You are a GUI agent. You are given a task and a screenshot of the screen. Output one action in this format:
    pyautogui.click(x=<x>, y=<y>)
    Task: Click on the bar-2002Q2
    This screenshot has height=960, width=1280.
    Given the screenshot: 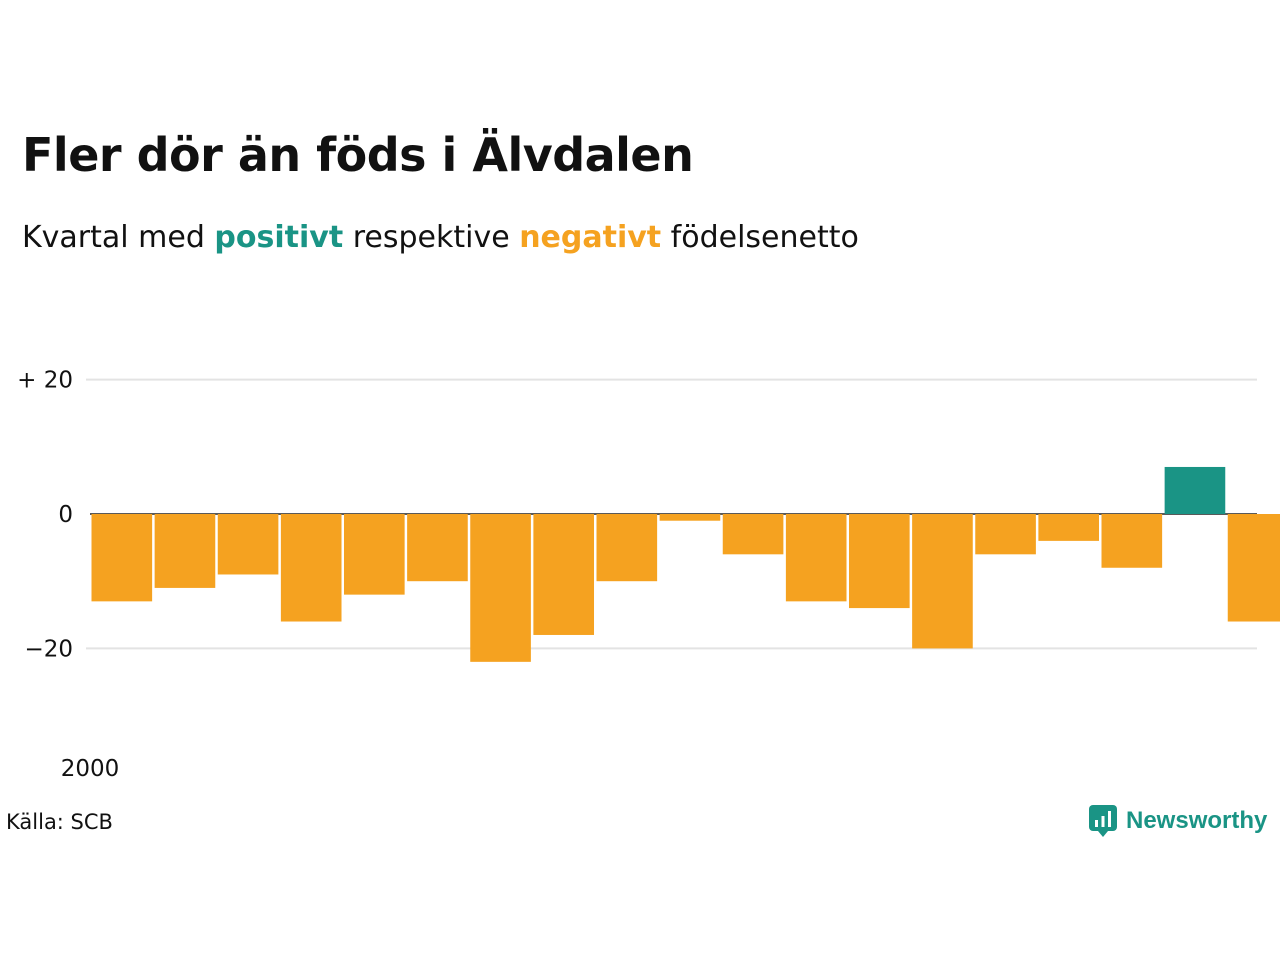 What is the action you would take?
    pyautogui.click(x=690, y=517)
    